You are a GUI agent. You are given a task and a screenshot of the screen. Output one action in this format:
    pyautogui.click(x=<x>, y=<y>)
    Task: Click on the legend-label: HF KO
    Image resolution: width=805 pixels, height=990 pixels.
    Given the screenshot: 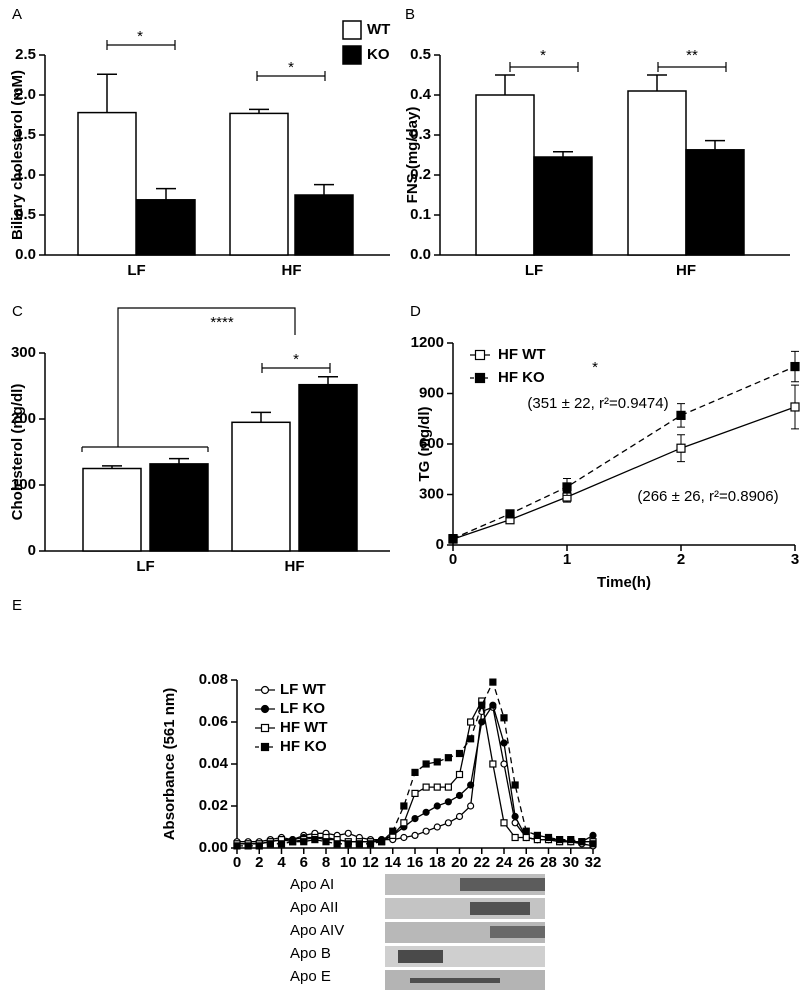 What is the action you would take?
    pyautogui.click(x=521, y=377)
    